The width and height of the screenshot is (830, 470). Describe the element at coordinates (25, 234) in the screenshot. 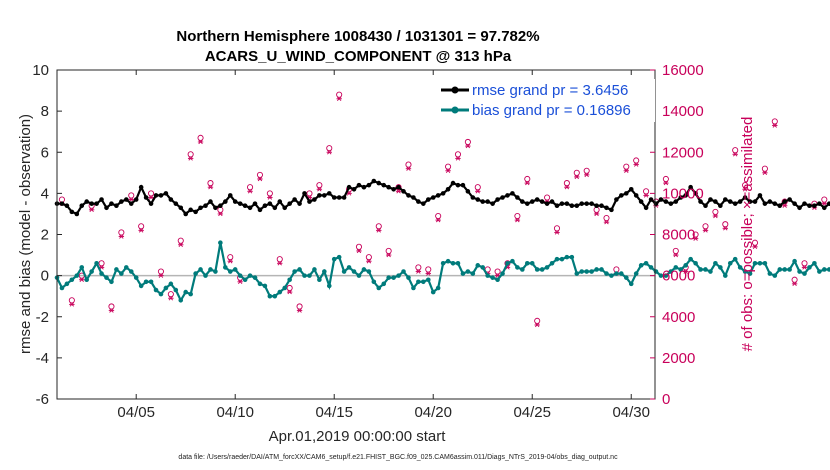

I see `y-axis-label: rmse and bias (model - observation)` at that location.